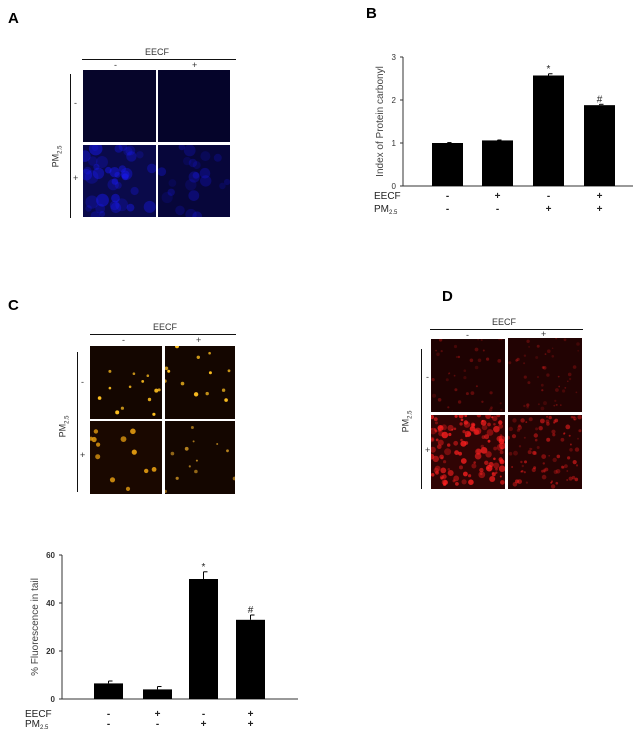 The width and height of the screenshot is (639, 737). Describe the element at coordinates (199, 340) in the screenshot. I see `panel-c-col-sign: +` at that location.